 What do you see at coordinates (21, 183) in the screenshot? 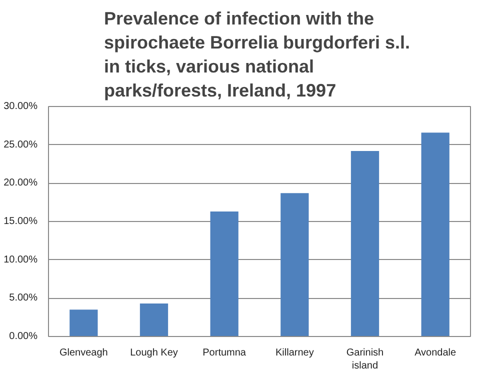
I see `y-tick-label: 20.00%` at bounding box center [21, 183].